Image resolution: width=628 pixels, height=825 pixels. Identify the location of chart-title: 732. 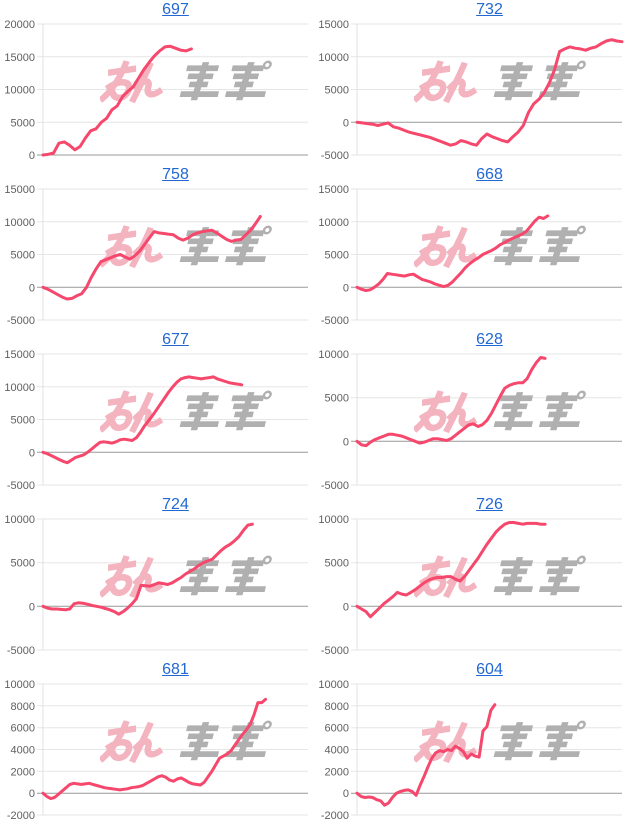
(489, 10).